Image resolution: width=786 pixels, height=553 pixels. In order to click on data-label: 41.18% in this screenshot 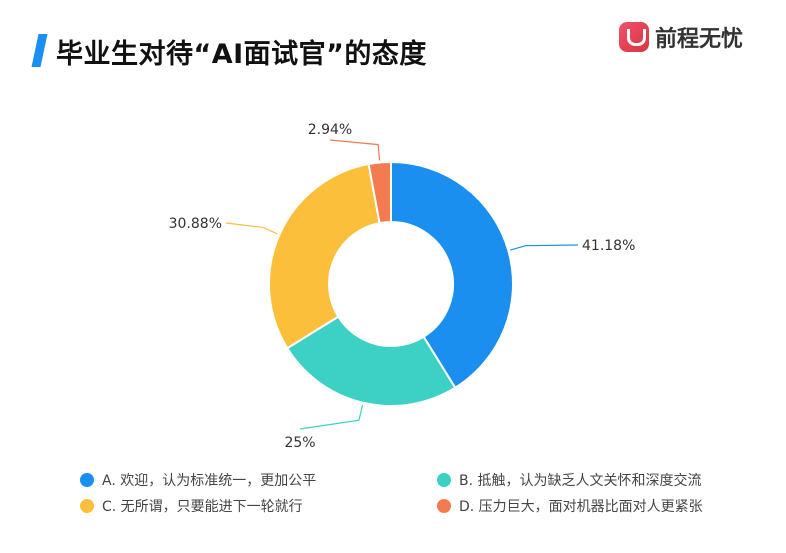, I will do `click(608, 246)`.